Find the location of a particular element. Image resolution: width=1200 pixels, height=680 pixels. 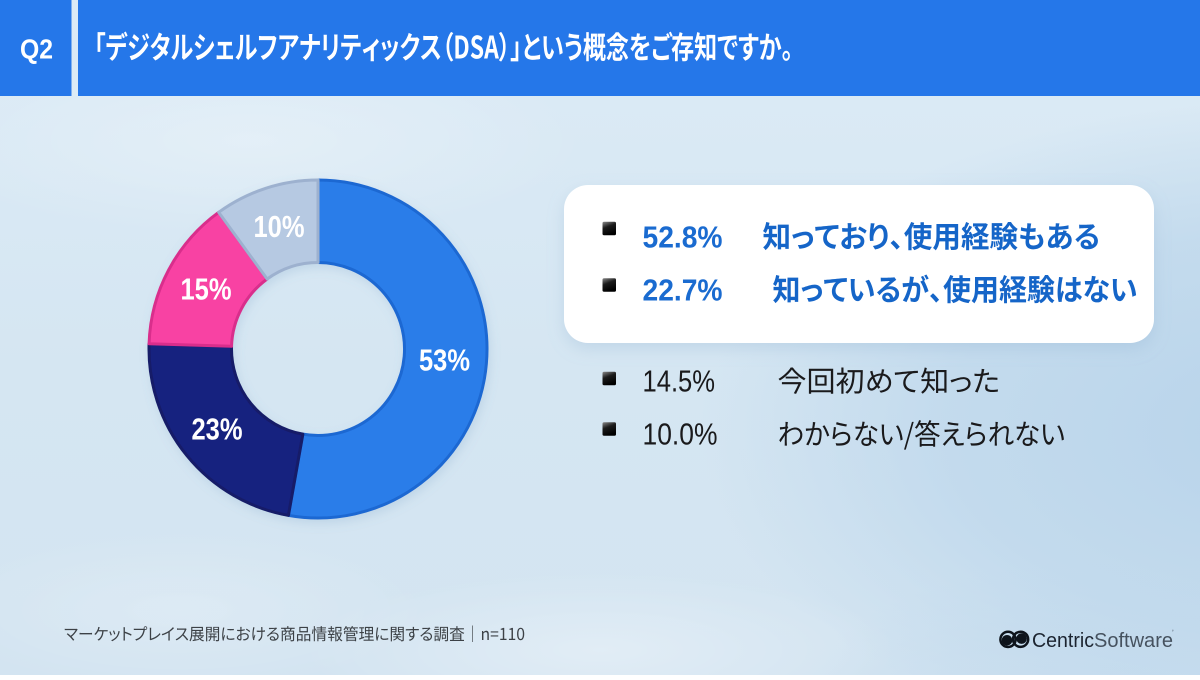

svg-text: 10% is located at coordinates (279, 226).